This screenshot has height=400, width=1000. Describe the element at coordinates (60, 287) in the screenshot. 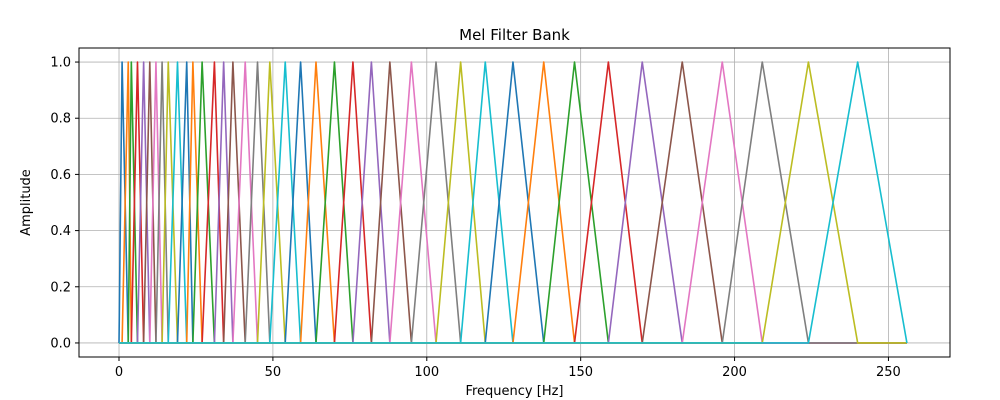

I see `y-tick-label: 0.2` at that location.